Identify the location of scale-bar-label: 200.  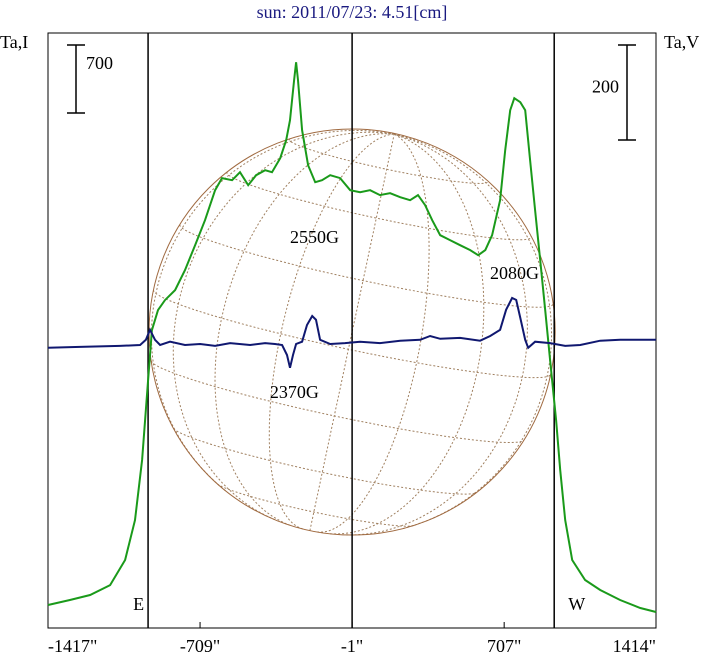
(605, 87).